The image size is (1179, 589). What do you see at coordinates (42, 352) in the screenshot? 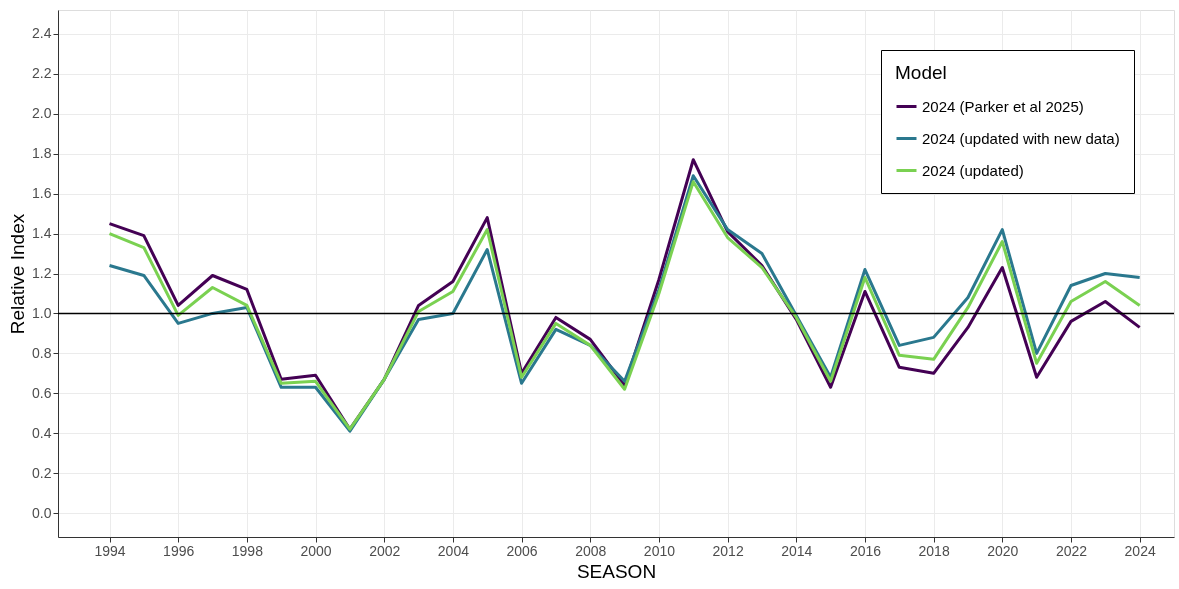
I see `y-tick-label: 0.8` at bounding box center [42, 352].